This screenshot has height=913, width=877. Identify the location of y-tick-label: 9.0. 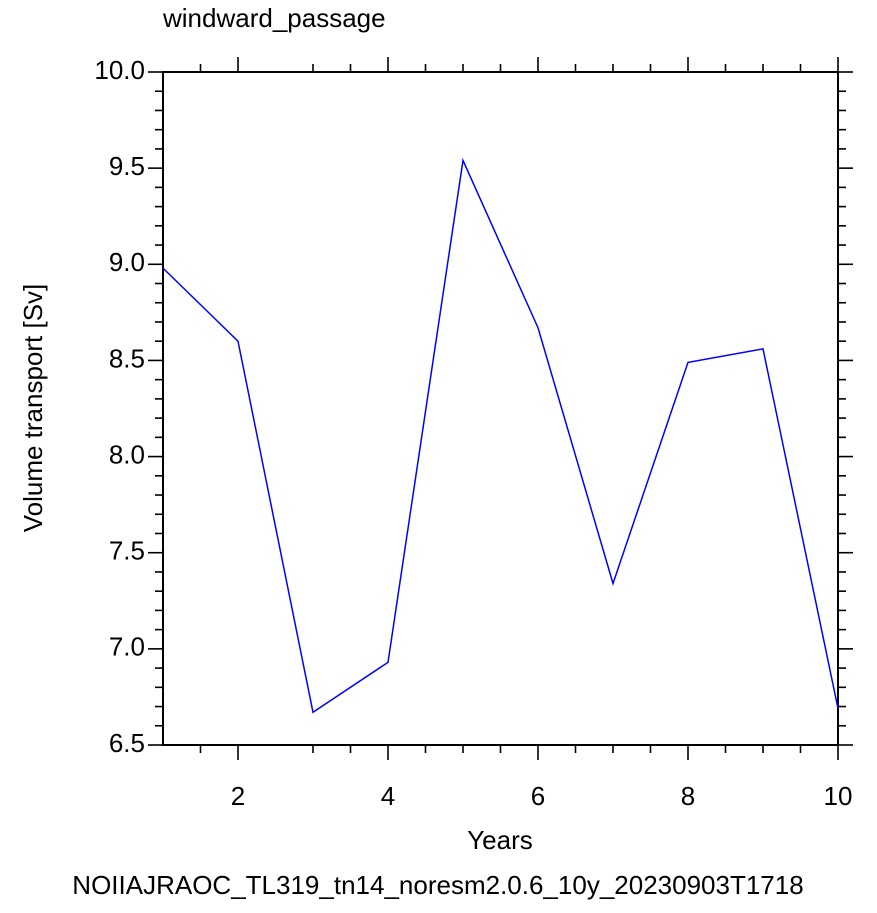
(127, 262).